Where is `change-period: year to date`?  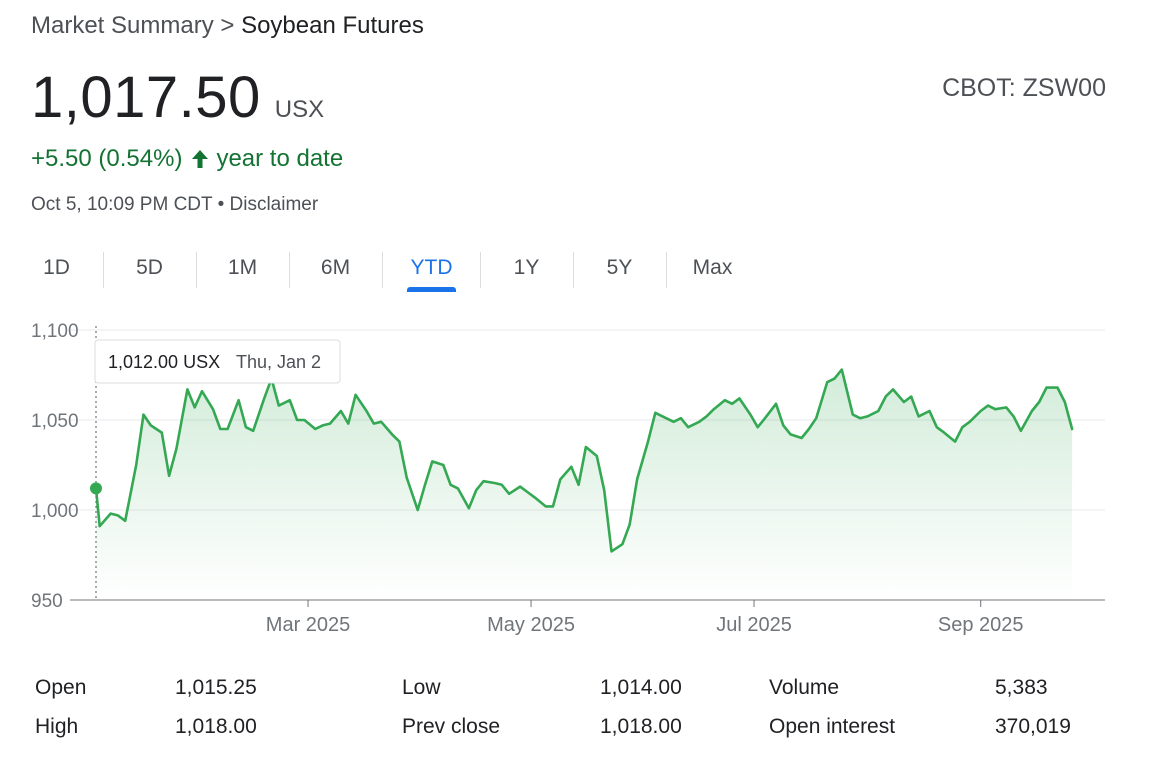
change-period: year to date is located at coordinates (280, 158).